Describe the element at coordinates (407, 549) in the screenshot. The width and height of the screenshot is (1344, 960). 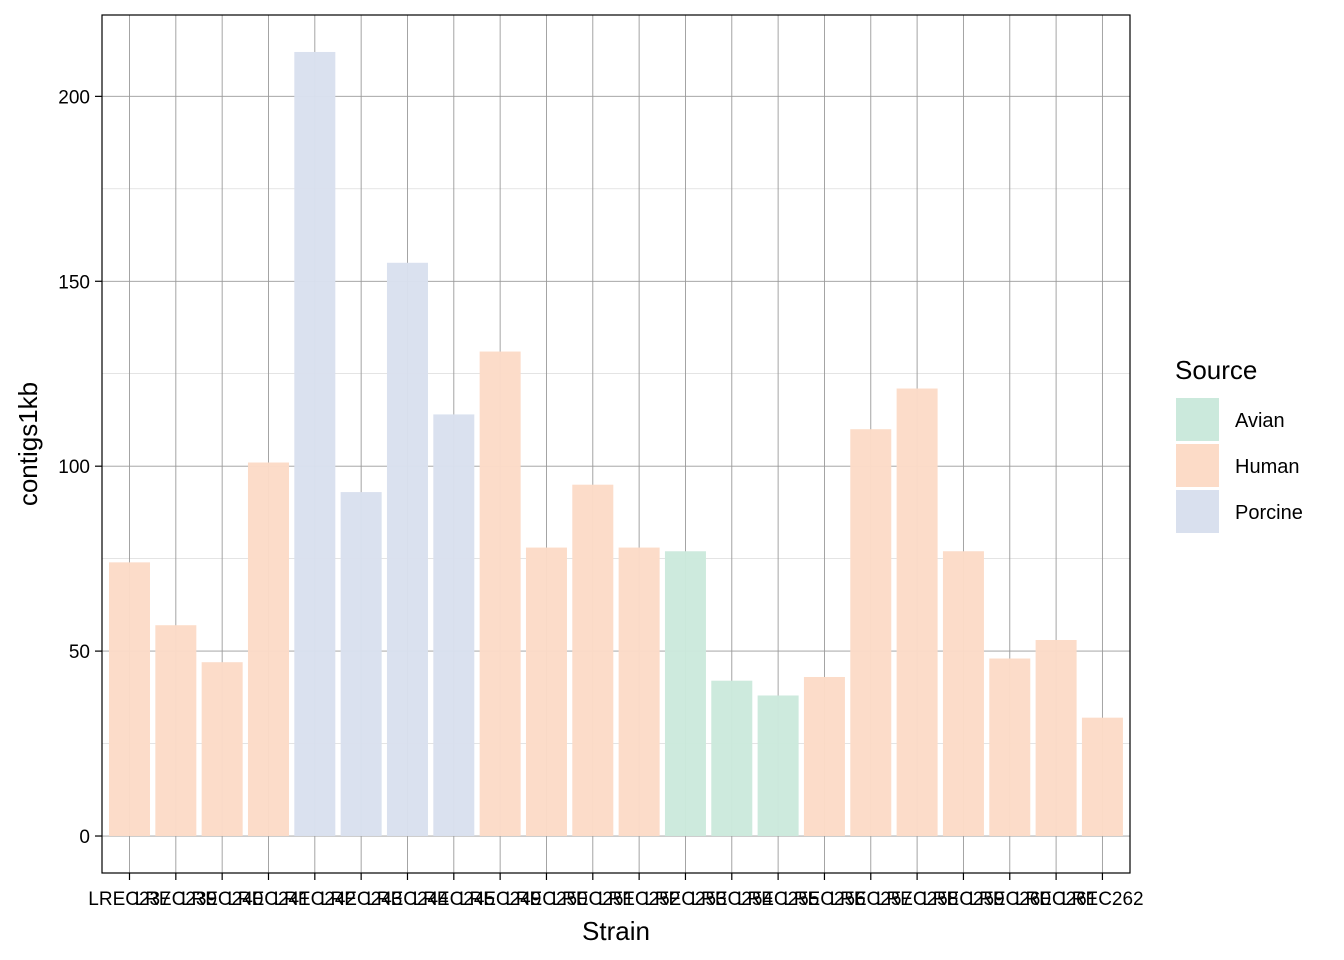
I see `bar-lrec244` at that location.